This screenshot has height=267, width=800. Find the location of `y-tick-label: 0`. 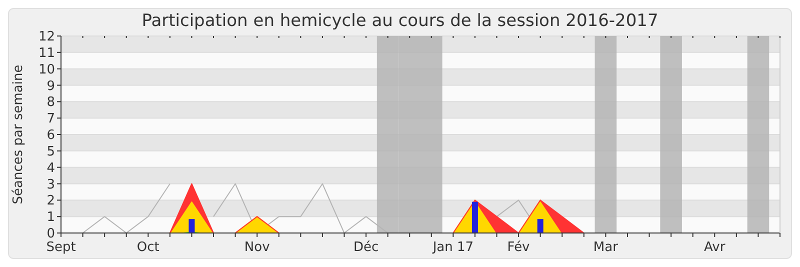

y-tick-label: 0 is located at coordinates (50, 234).